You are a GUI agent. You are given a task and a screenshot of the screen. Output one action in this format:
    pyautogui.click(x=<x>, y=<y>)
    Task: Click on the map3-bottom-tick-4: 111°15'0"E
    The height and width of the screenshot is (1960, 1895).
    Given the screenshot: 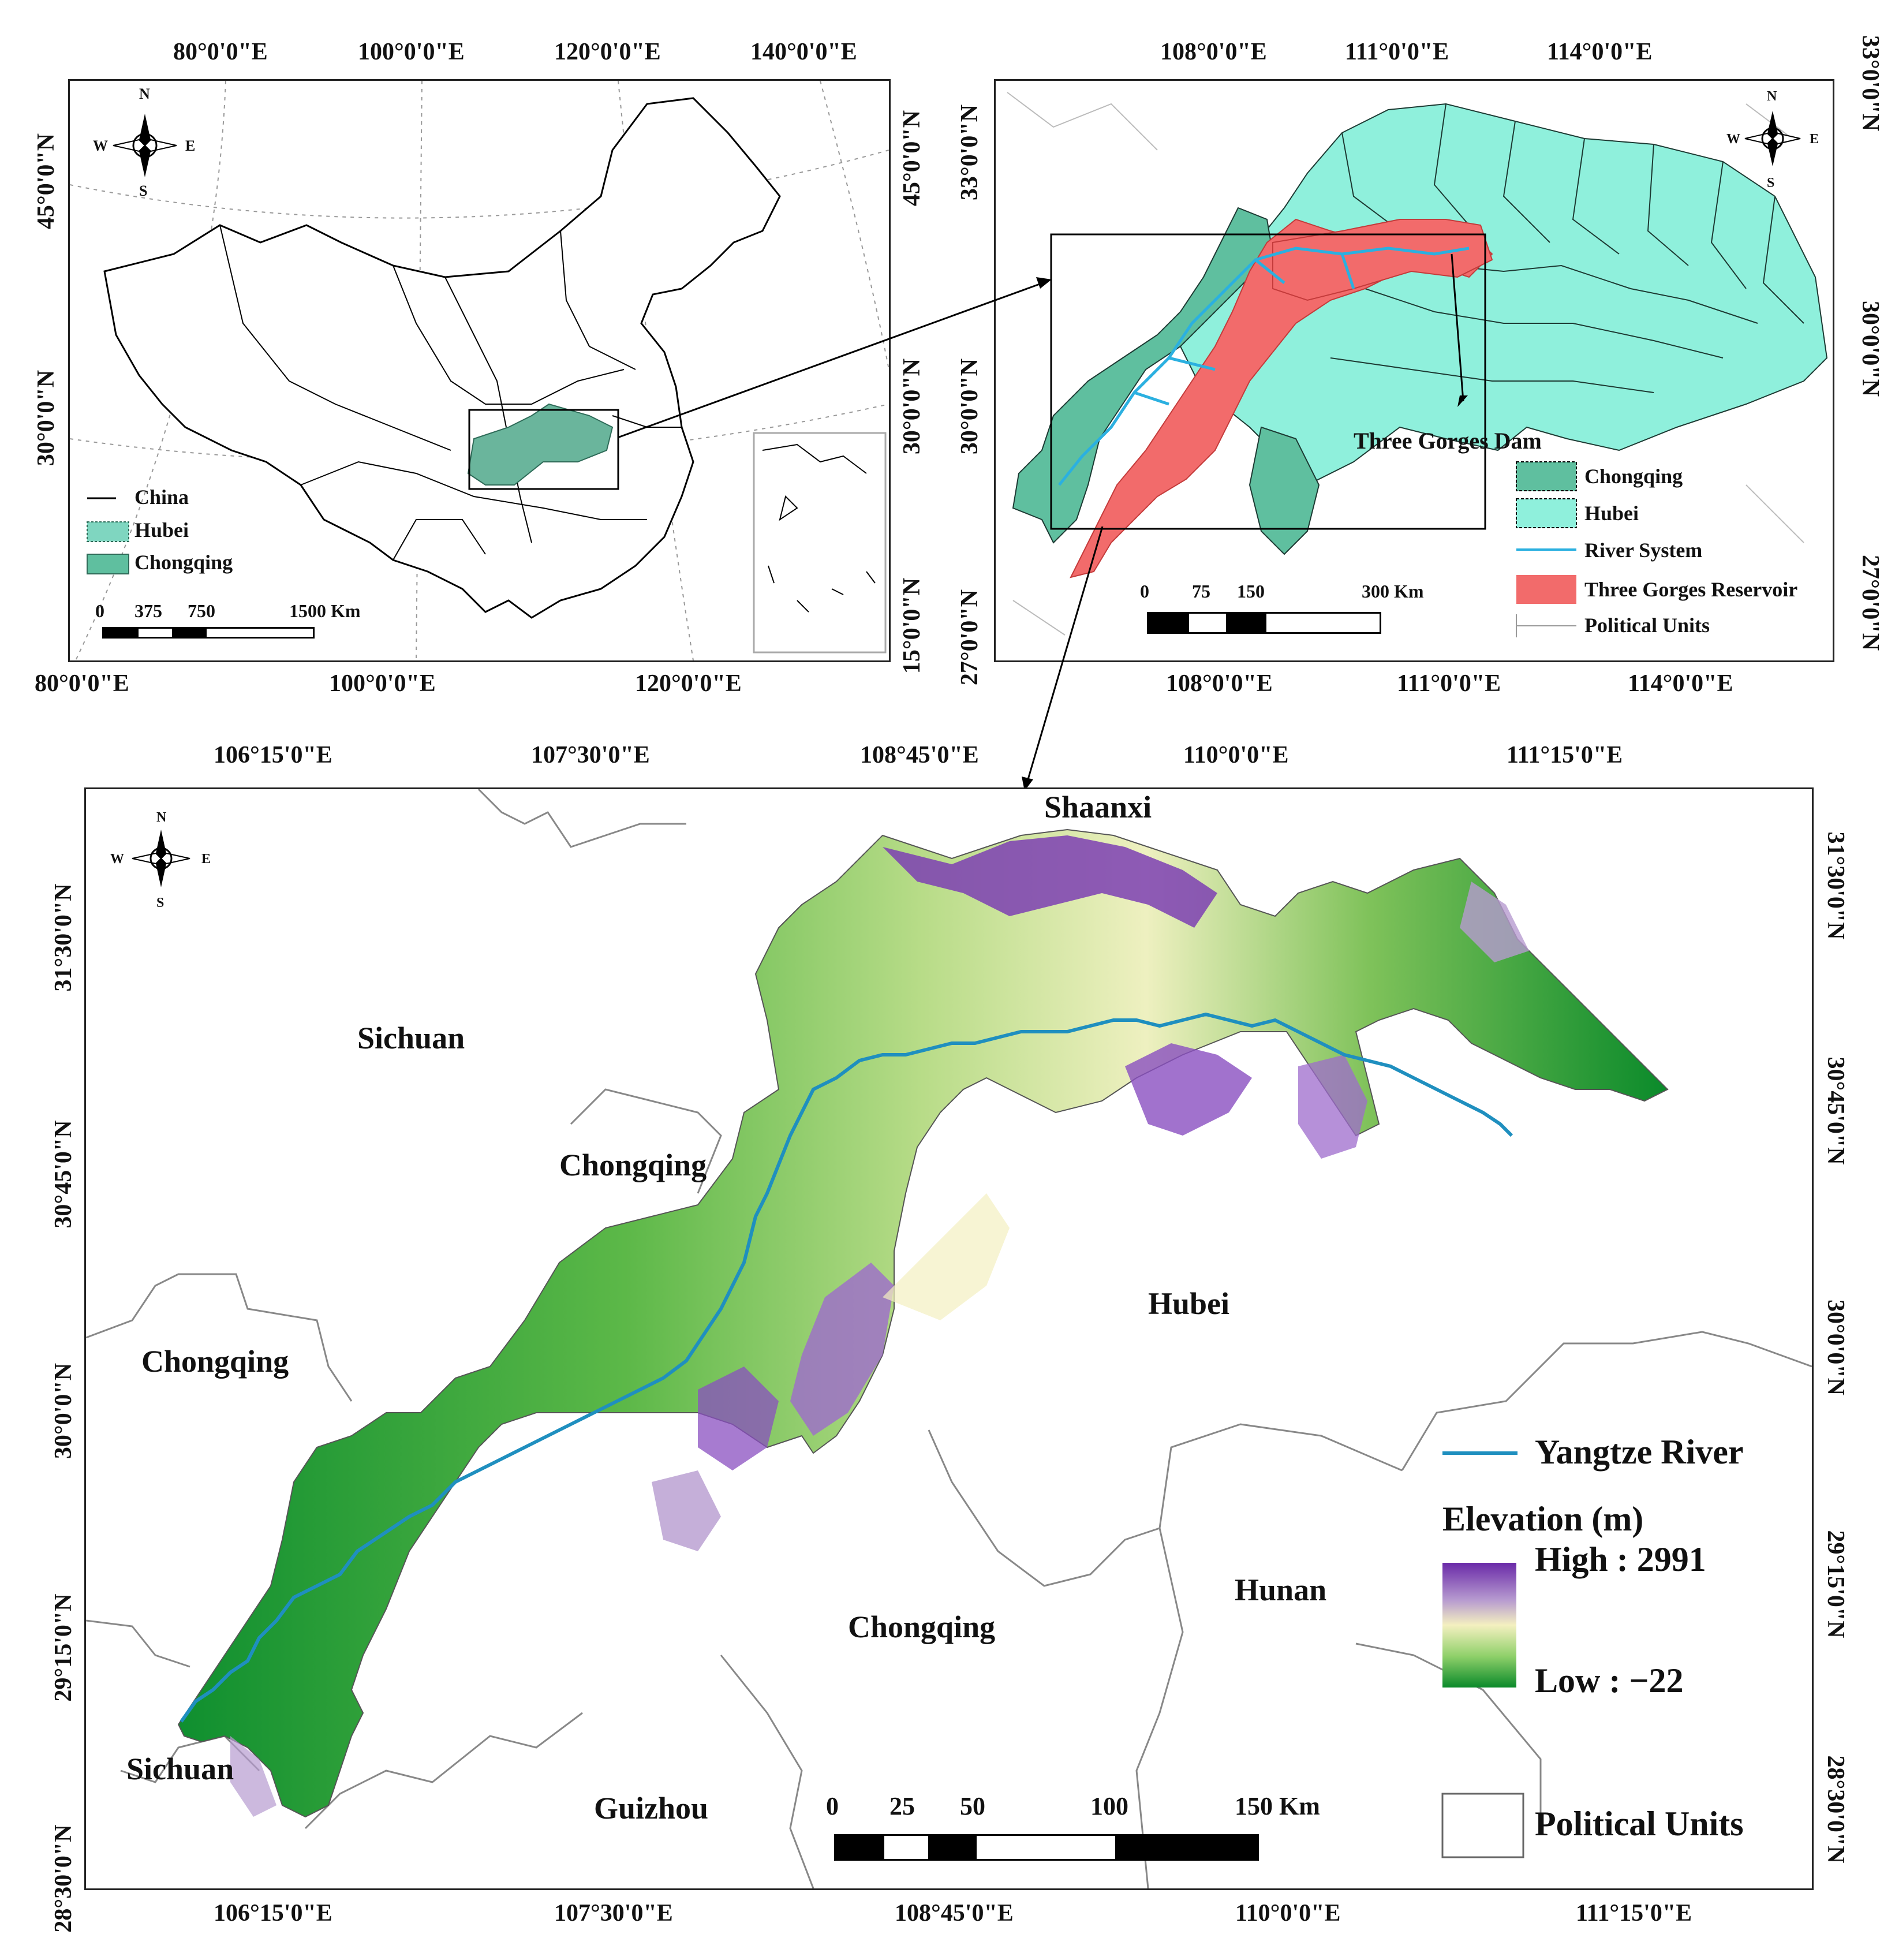 What is the action you would take?
    pyautogui.click(x=1634, y=1913)
    